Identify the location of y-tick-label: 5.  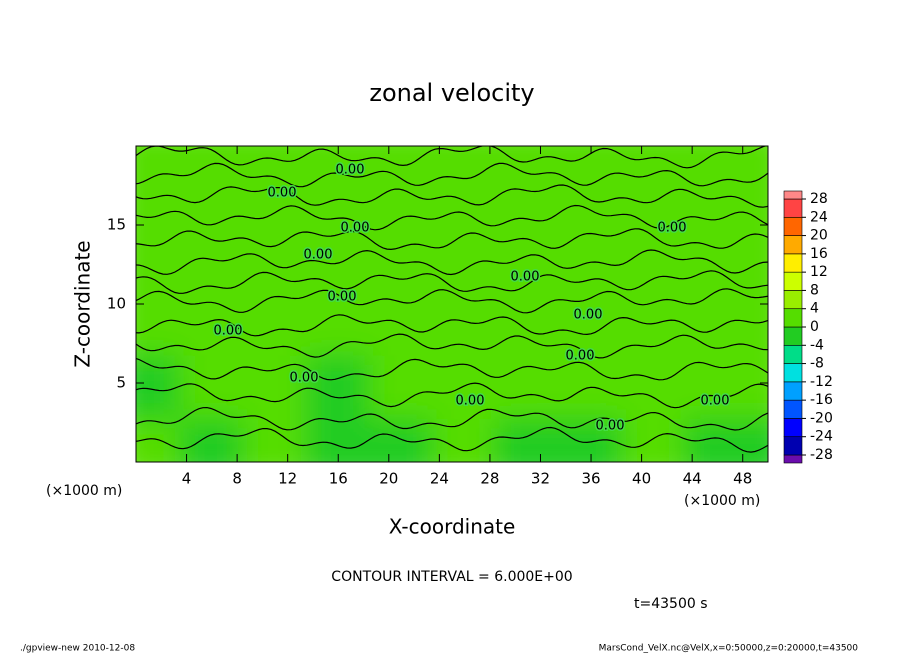
(121, 383).